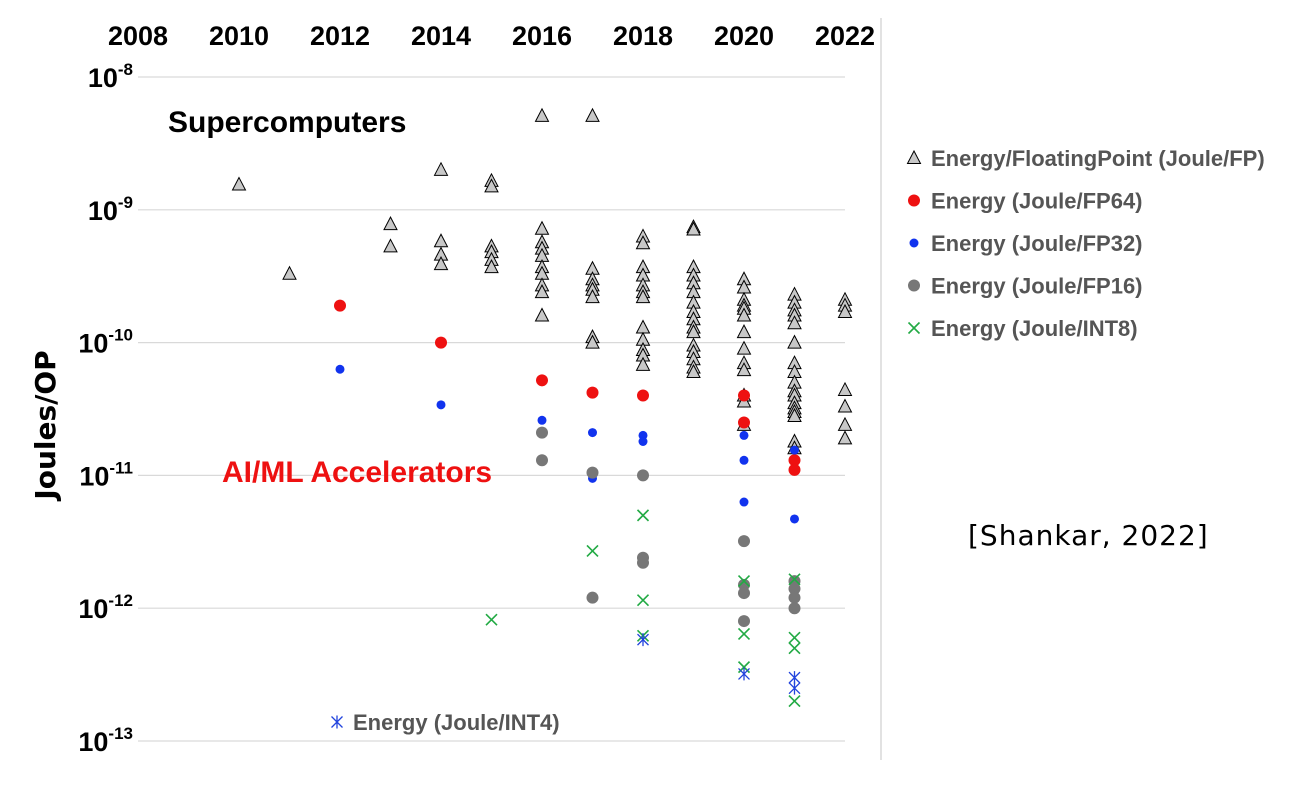  What do you see at coordinates (120, 600) in the screenshot?
I see `y-tick-exponent: -12` at bounding box center [120, 600].